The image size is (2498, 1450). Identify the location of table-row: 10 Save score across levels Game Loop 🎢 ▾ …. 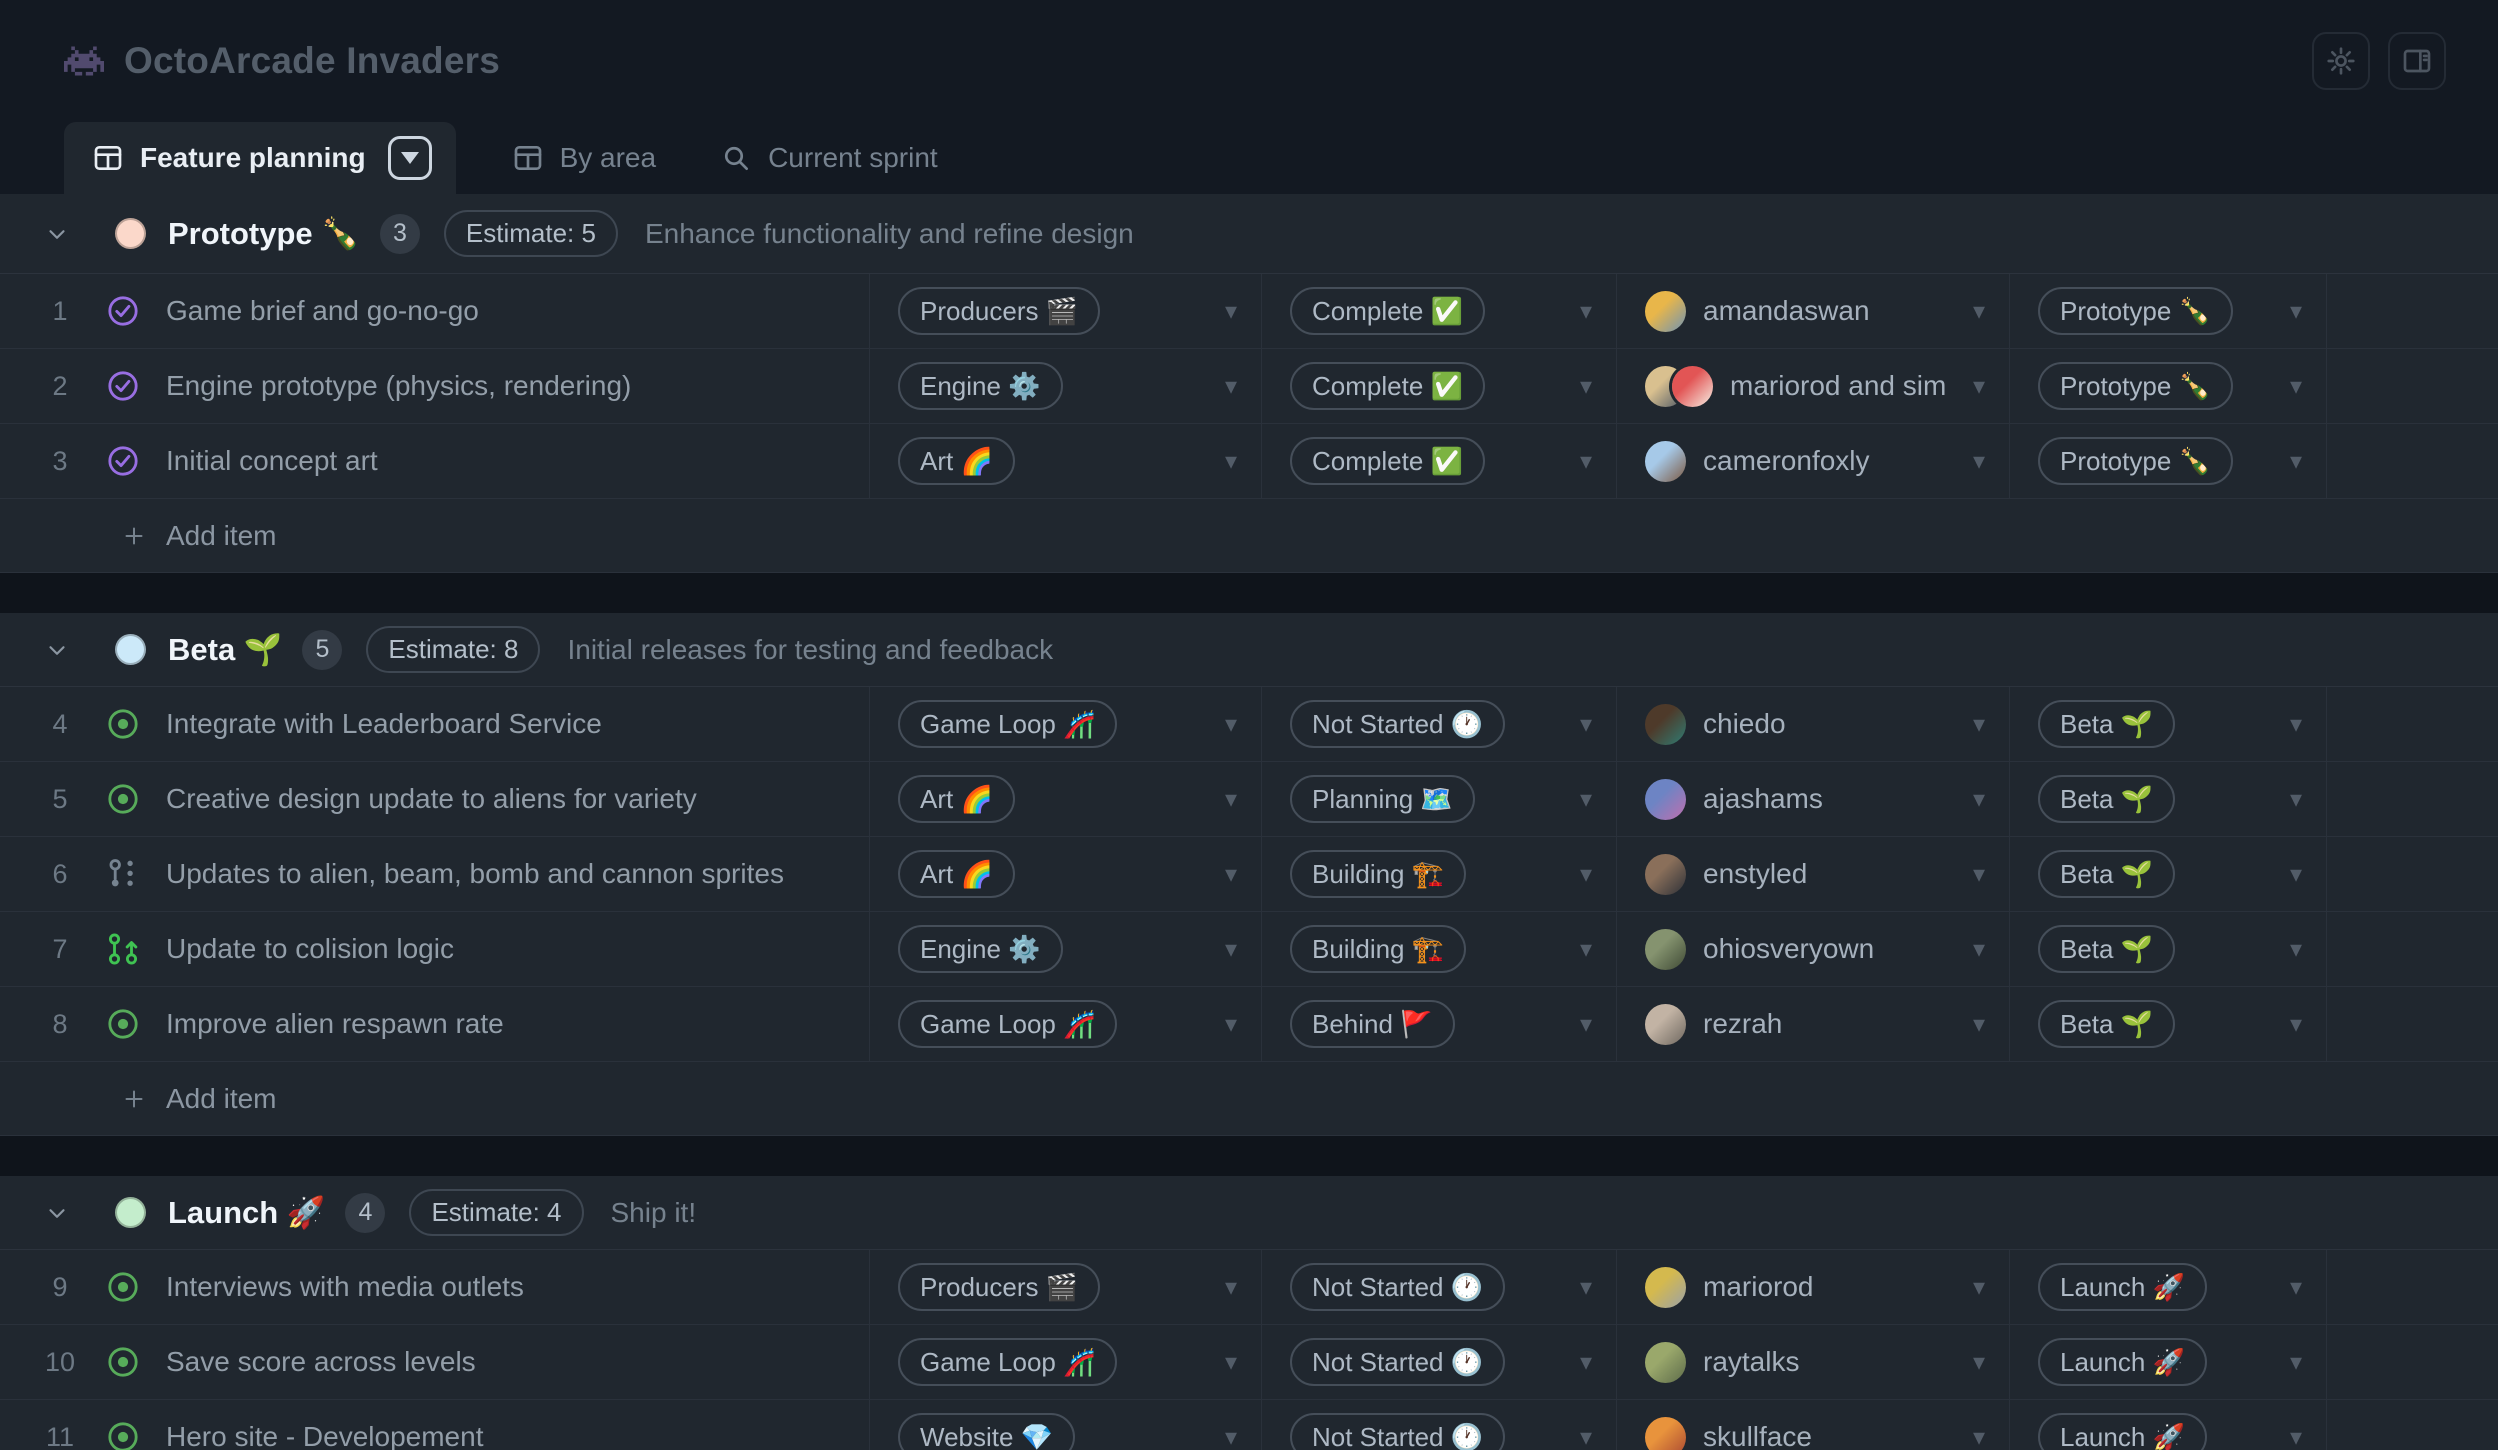
(1249, 1362).